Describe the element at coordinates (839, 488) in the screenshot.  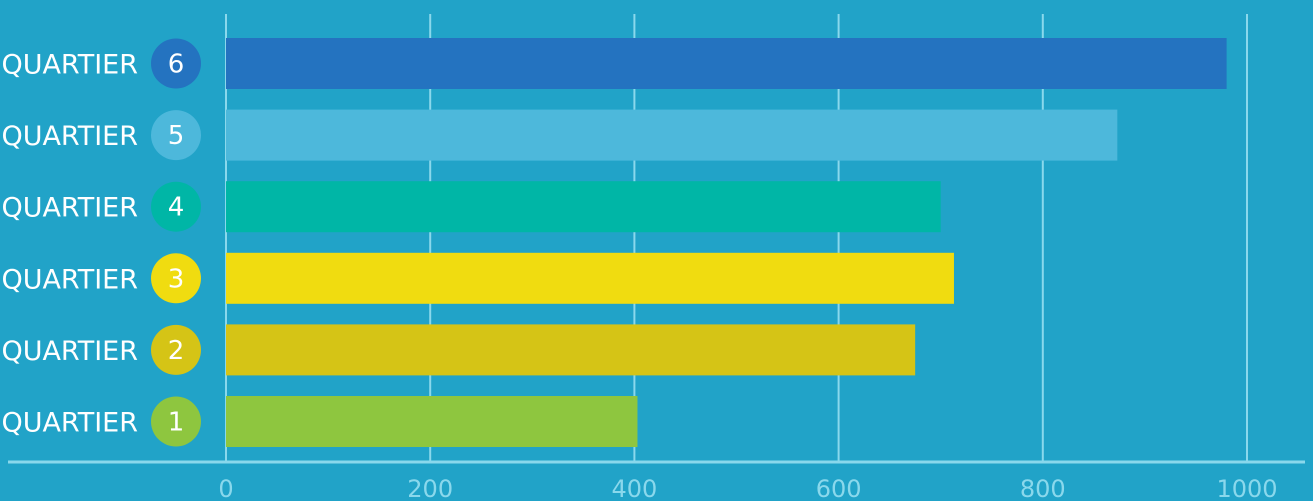
I see `x-tick-label: 600` at that location.